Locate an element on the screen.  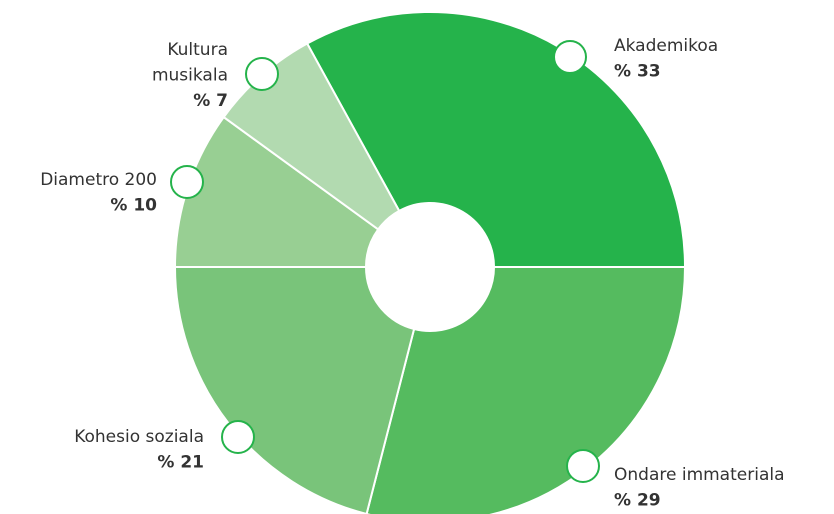
category-label: Diametro 200 is located at coordinates (98, 180).